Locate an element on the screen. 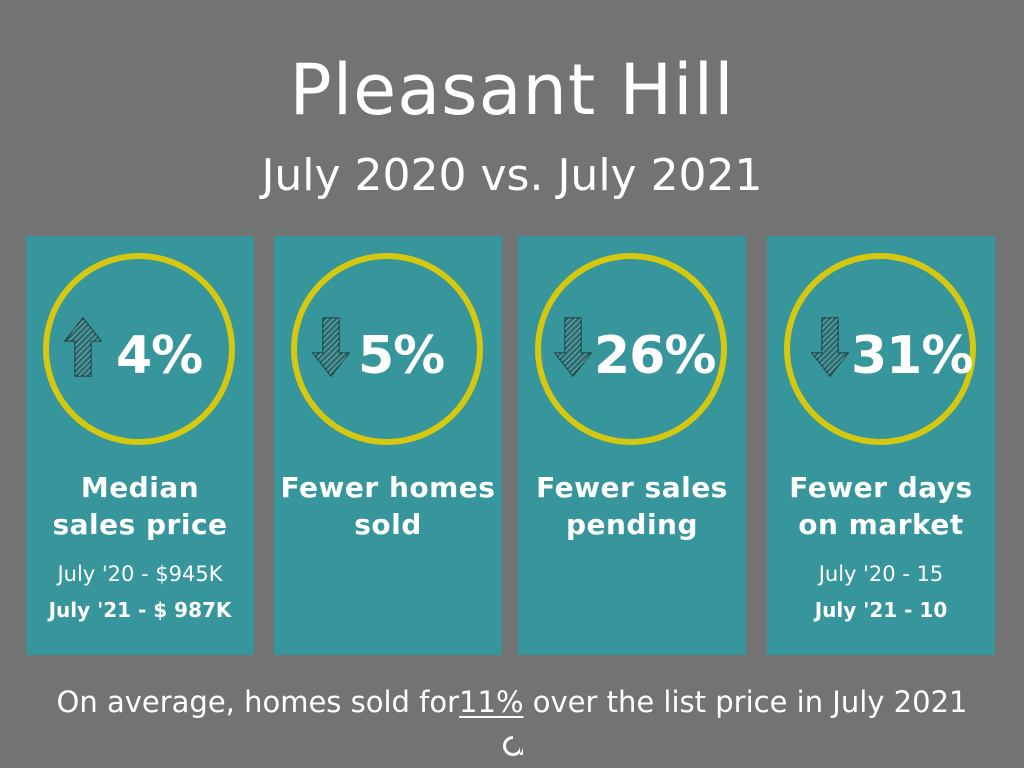  stat-detail-2021: July '21 - 10 is located at coordinates (881, 610).